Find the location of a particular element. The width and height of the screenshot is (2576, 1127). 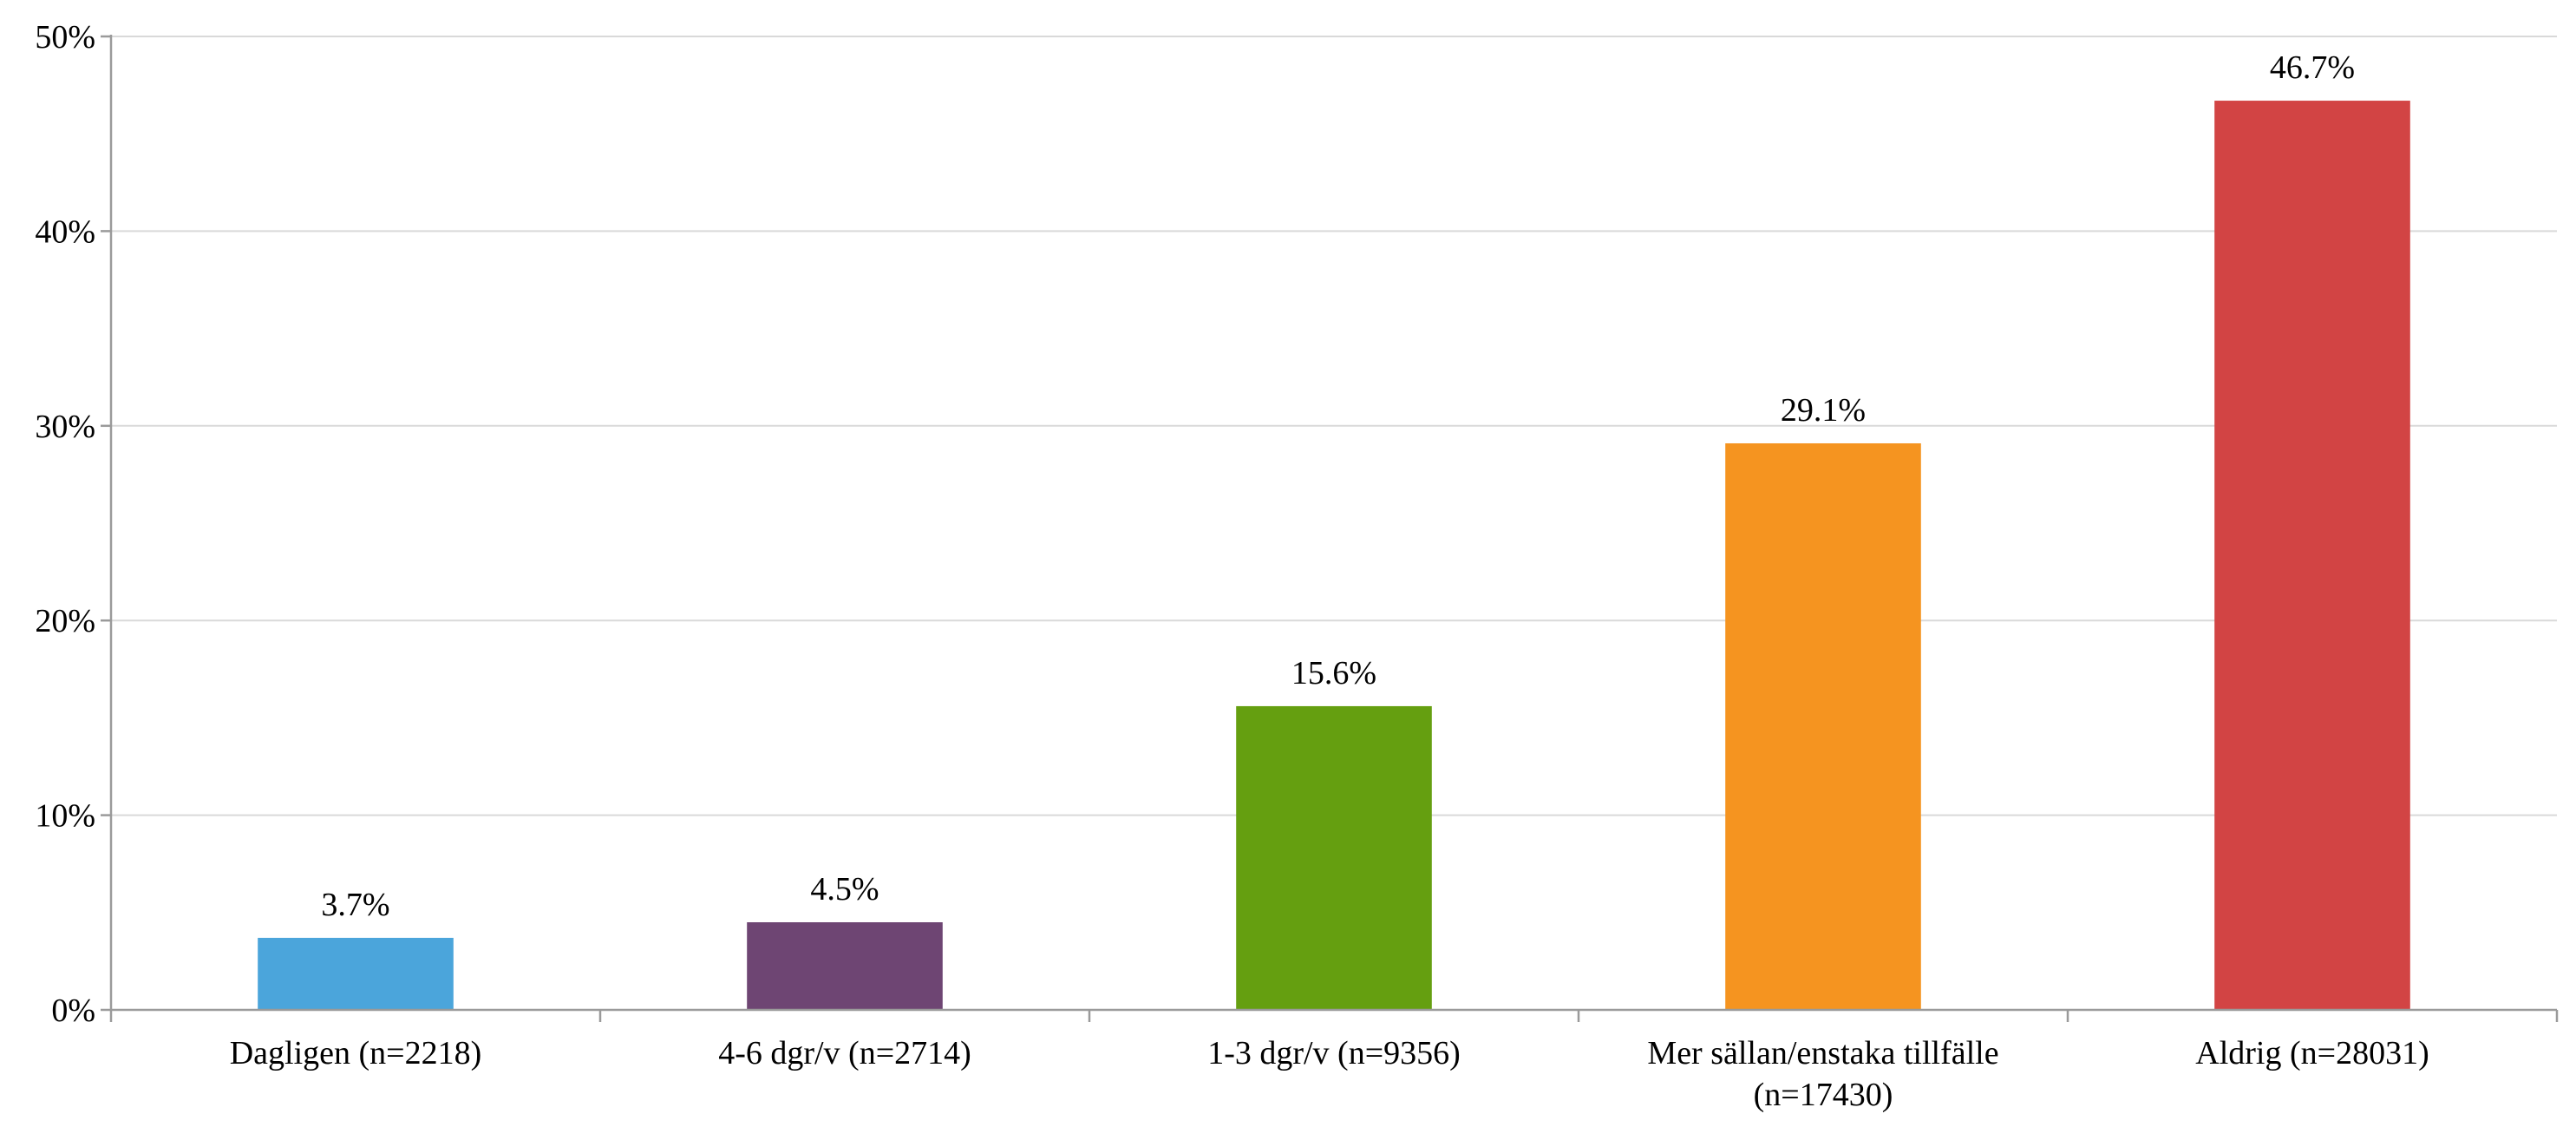

y-tick-label: 10% is located at coordinates (65, 816).